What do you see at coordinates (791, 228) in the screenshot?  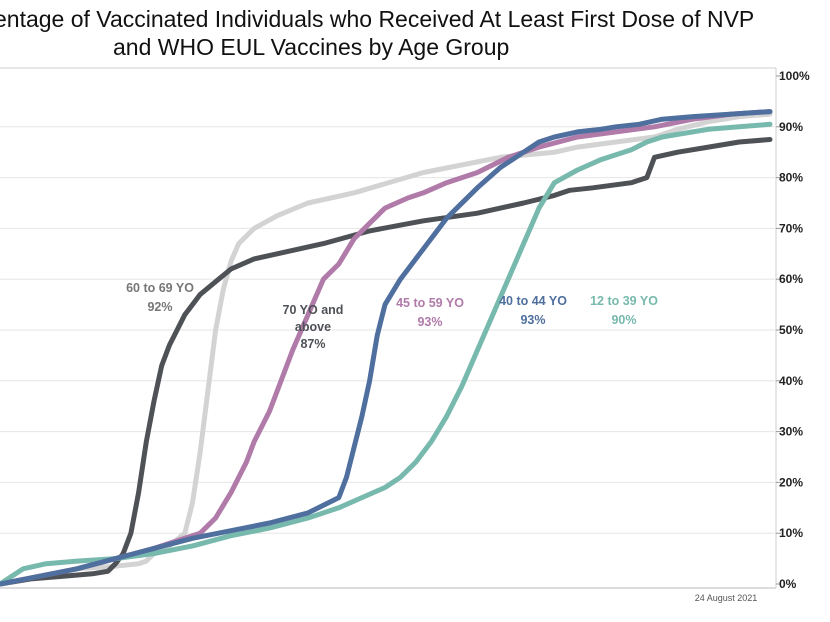 I see `y-tick-label: 70%` at bounding box center [791, 228].